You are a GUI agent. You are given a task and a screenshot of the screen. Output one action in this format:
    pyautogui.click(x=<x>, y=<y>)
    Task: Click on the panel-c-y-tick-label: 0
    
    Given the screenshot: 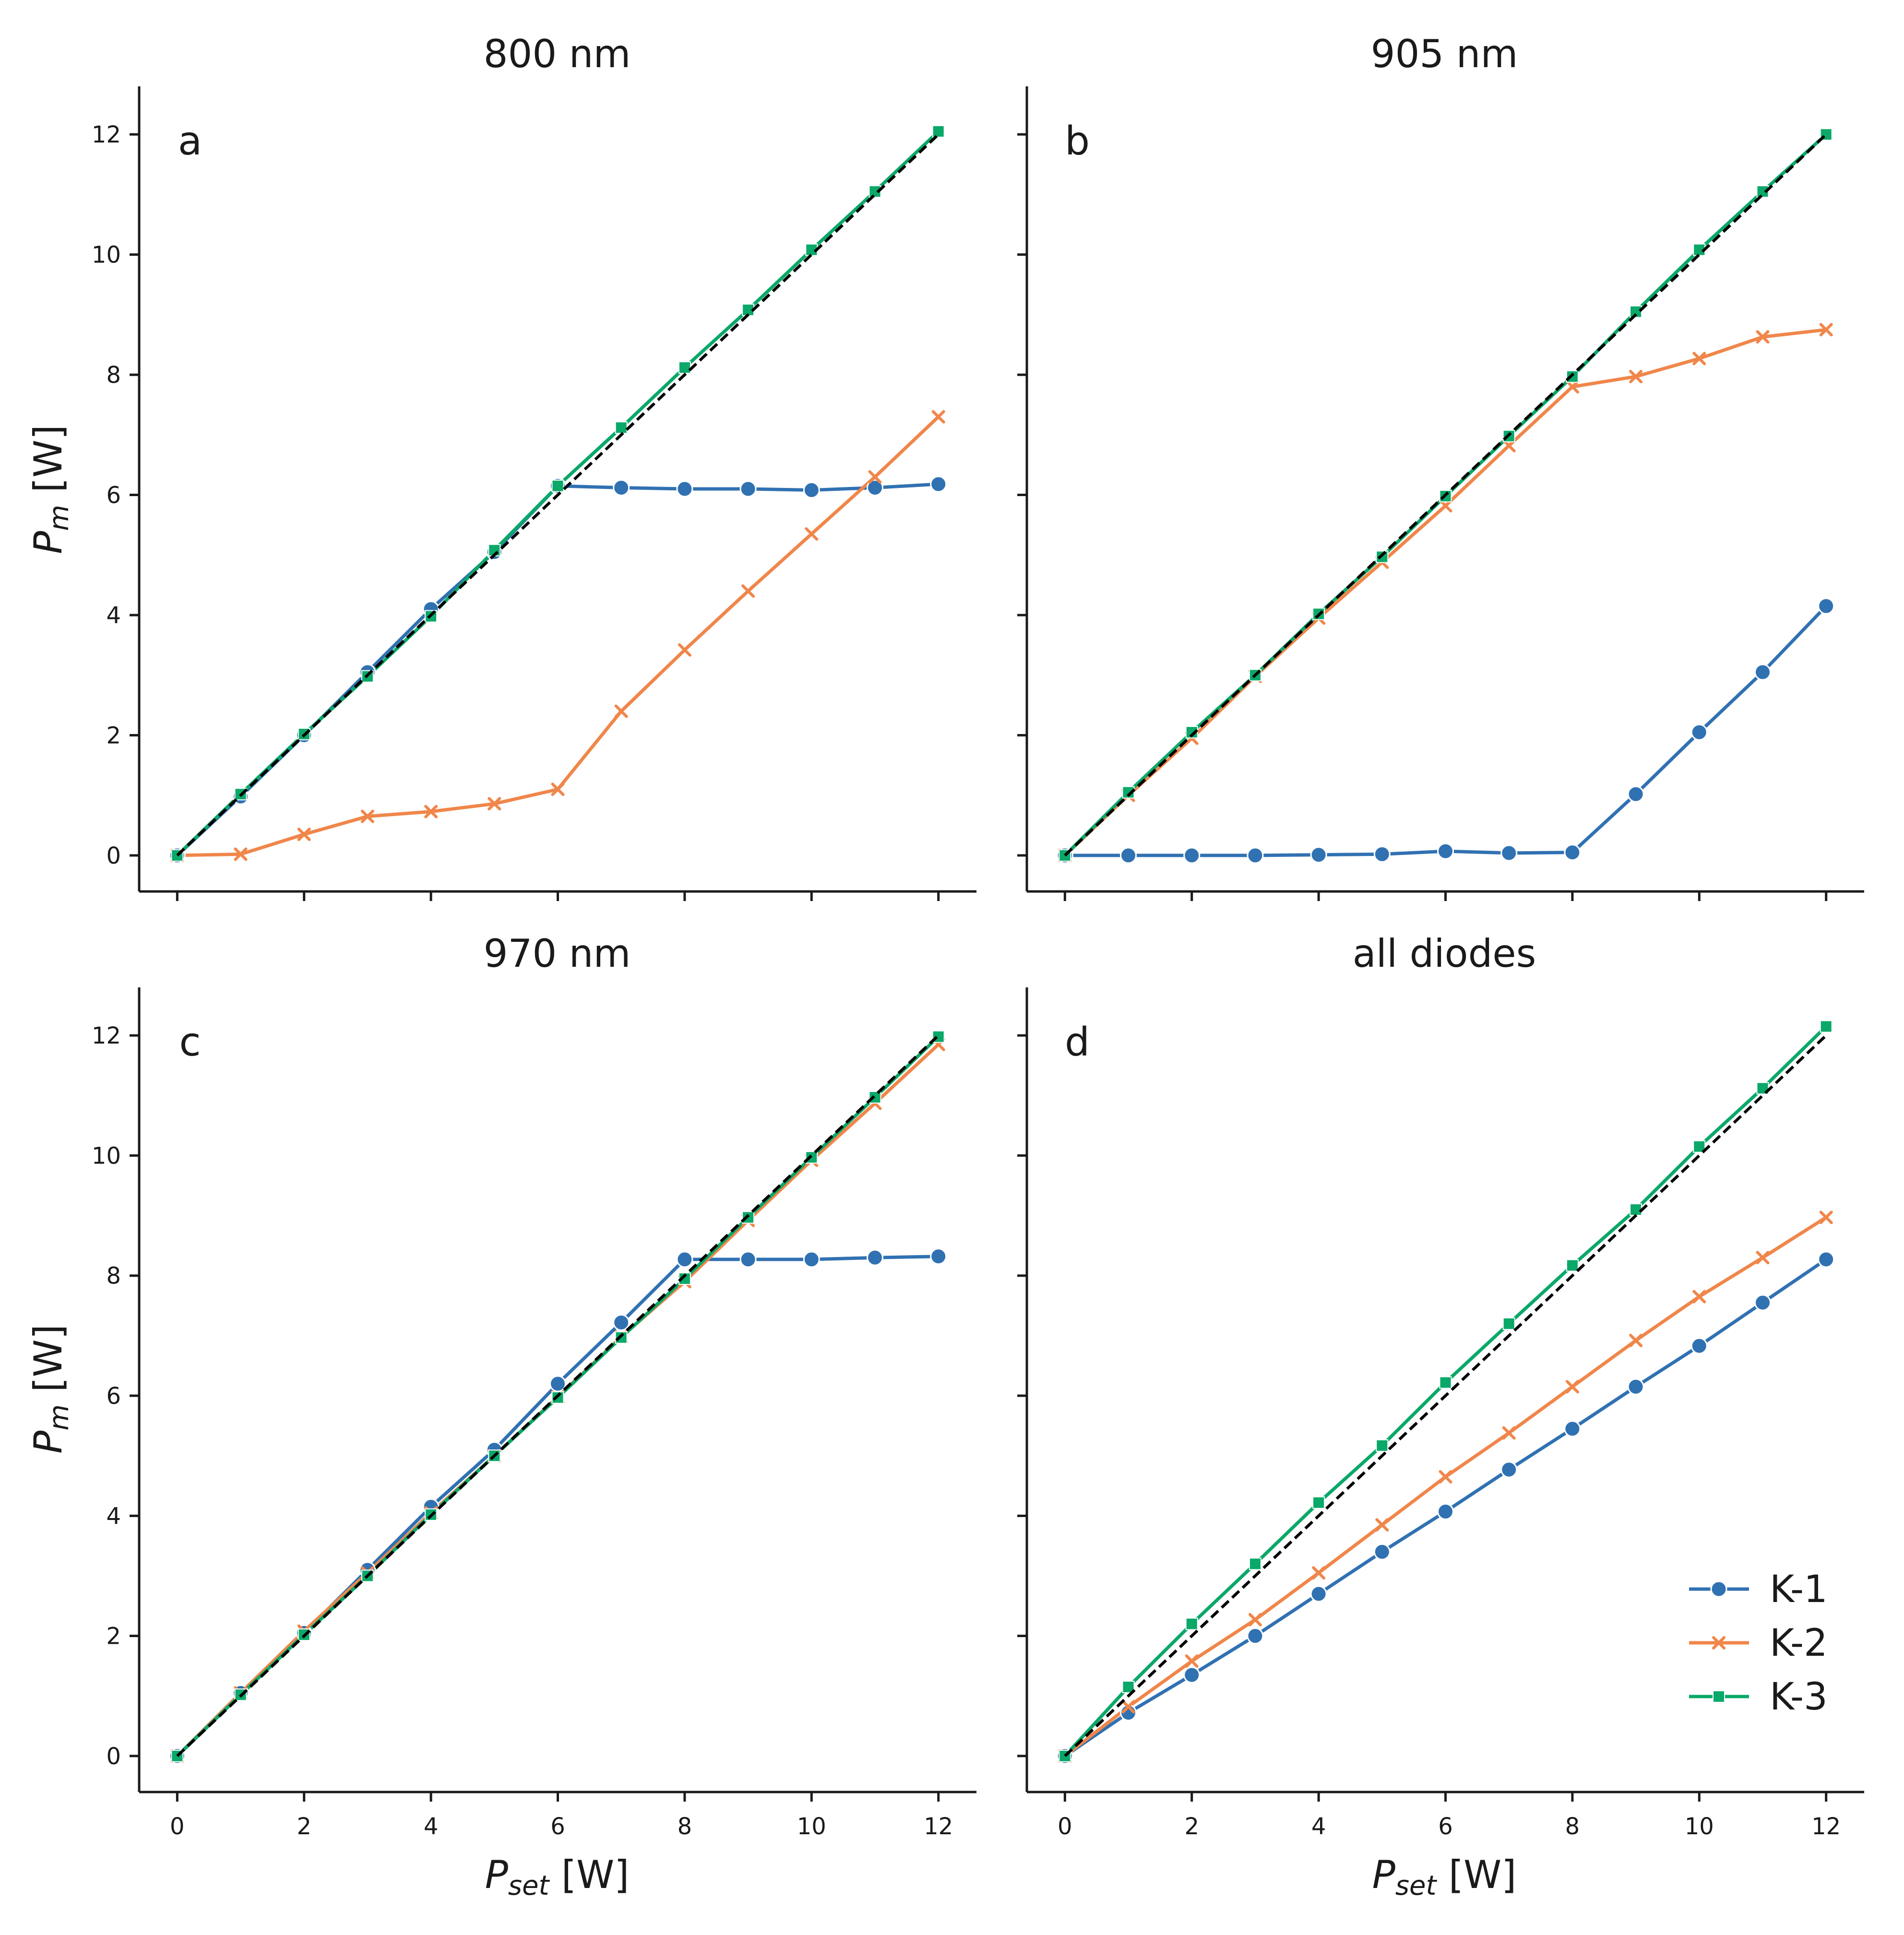 What is the action you would take?
    pyautogui.click(x=114, y=1757)
    